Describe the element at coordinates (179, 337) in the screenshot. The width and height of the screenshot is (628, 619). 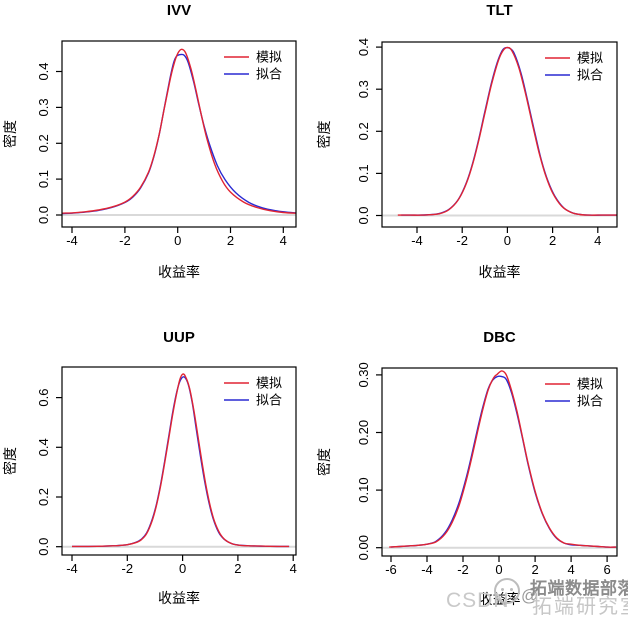
I see `panel-title: UUP` at that location.